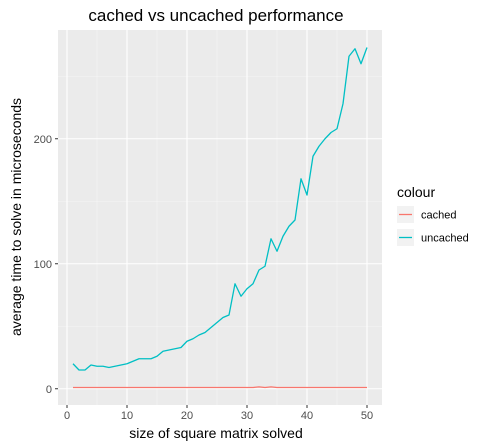 Image resolution: width=499 pixels, height=448 pixels. Describe the element at coordinates (67, 416) in the screenshot. I see `x-tick-label: 0` at that location.